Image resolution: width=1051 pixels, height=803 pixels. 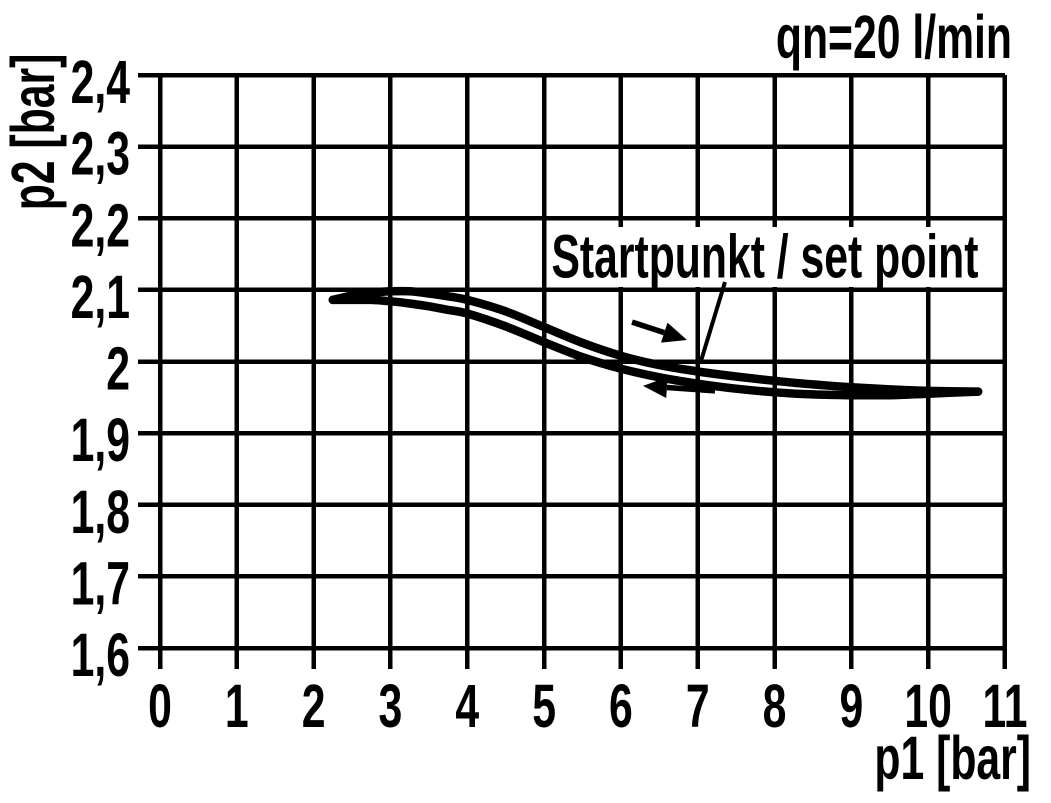 What do you see at coordinates (851, 706) in the screenshot?
I see `x-tick-label-9: 9` at bounding box center [851, 706].